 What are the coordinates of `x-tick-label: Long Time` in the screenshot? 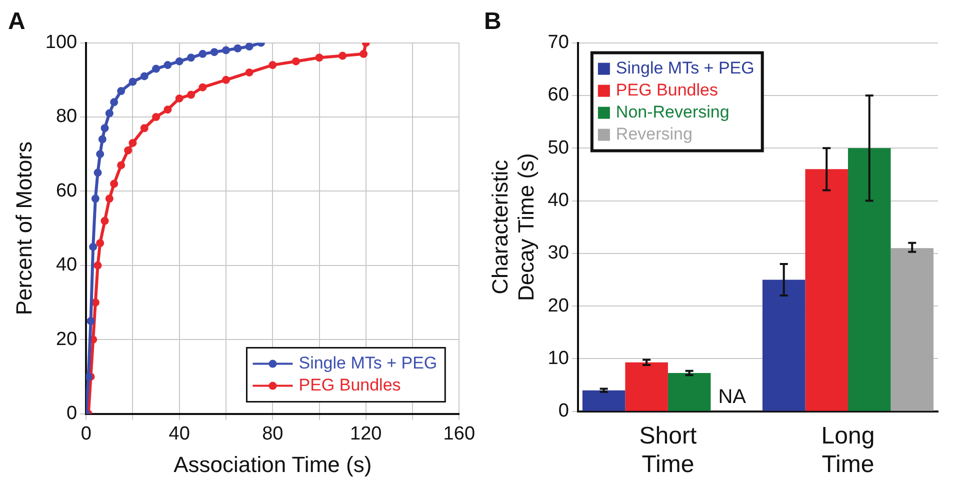 It's located at (848, 450).